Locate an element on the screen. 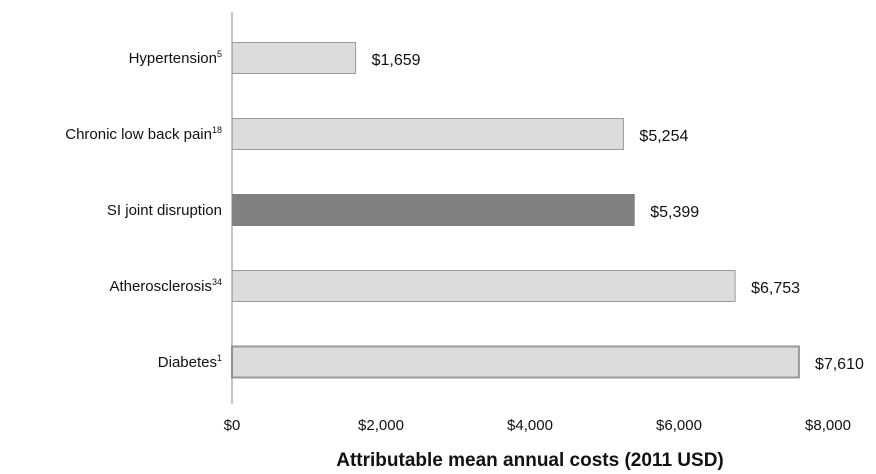 This screenshot has height=474, width=876. x-tick-label: $4,000 is located at coordinates (530, 425).